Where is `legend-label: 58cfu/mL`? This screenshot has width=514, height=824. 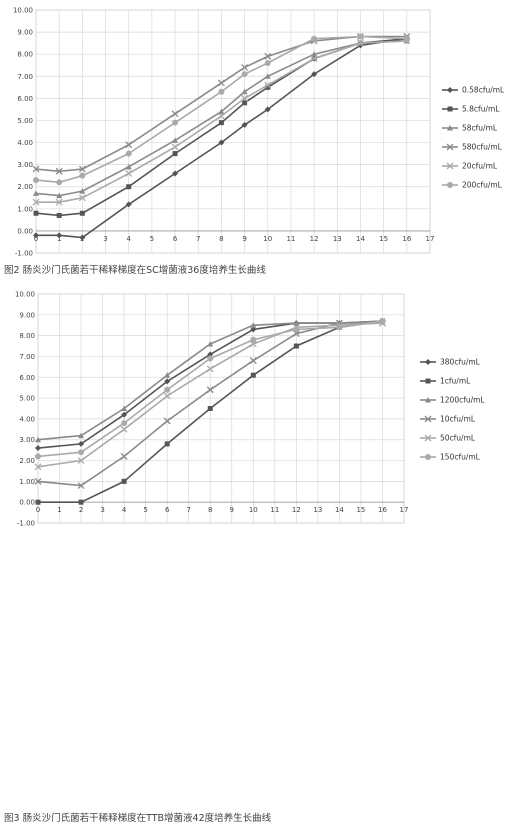
legend-label: 58cfu/mL is located at coordinates (480, 128).